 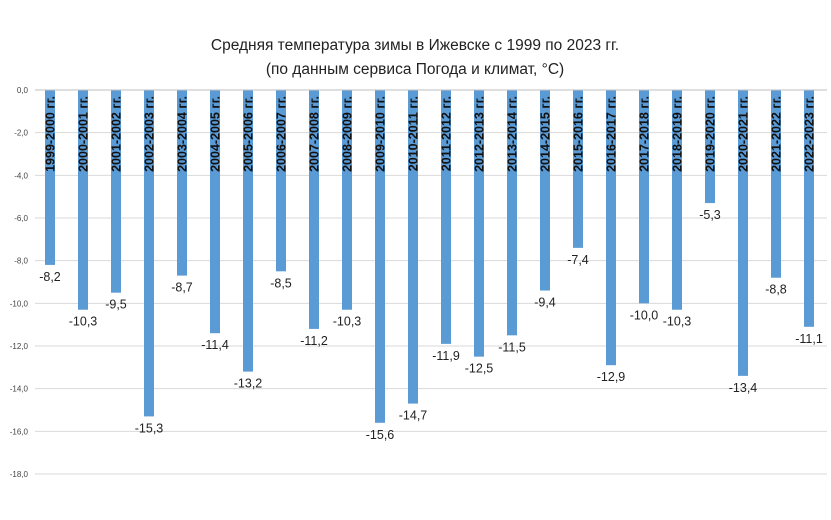 I want to click on data-label: -9,4, so click(x=545, y=303).